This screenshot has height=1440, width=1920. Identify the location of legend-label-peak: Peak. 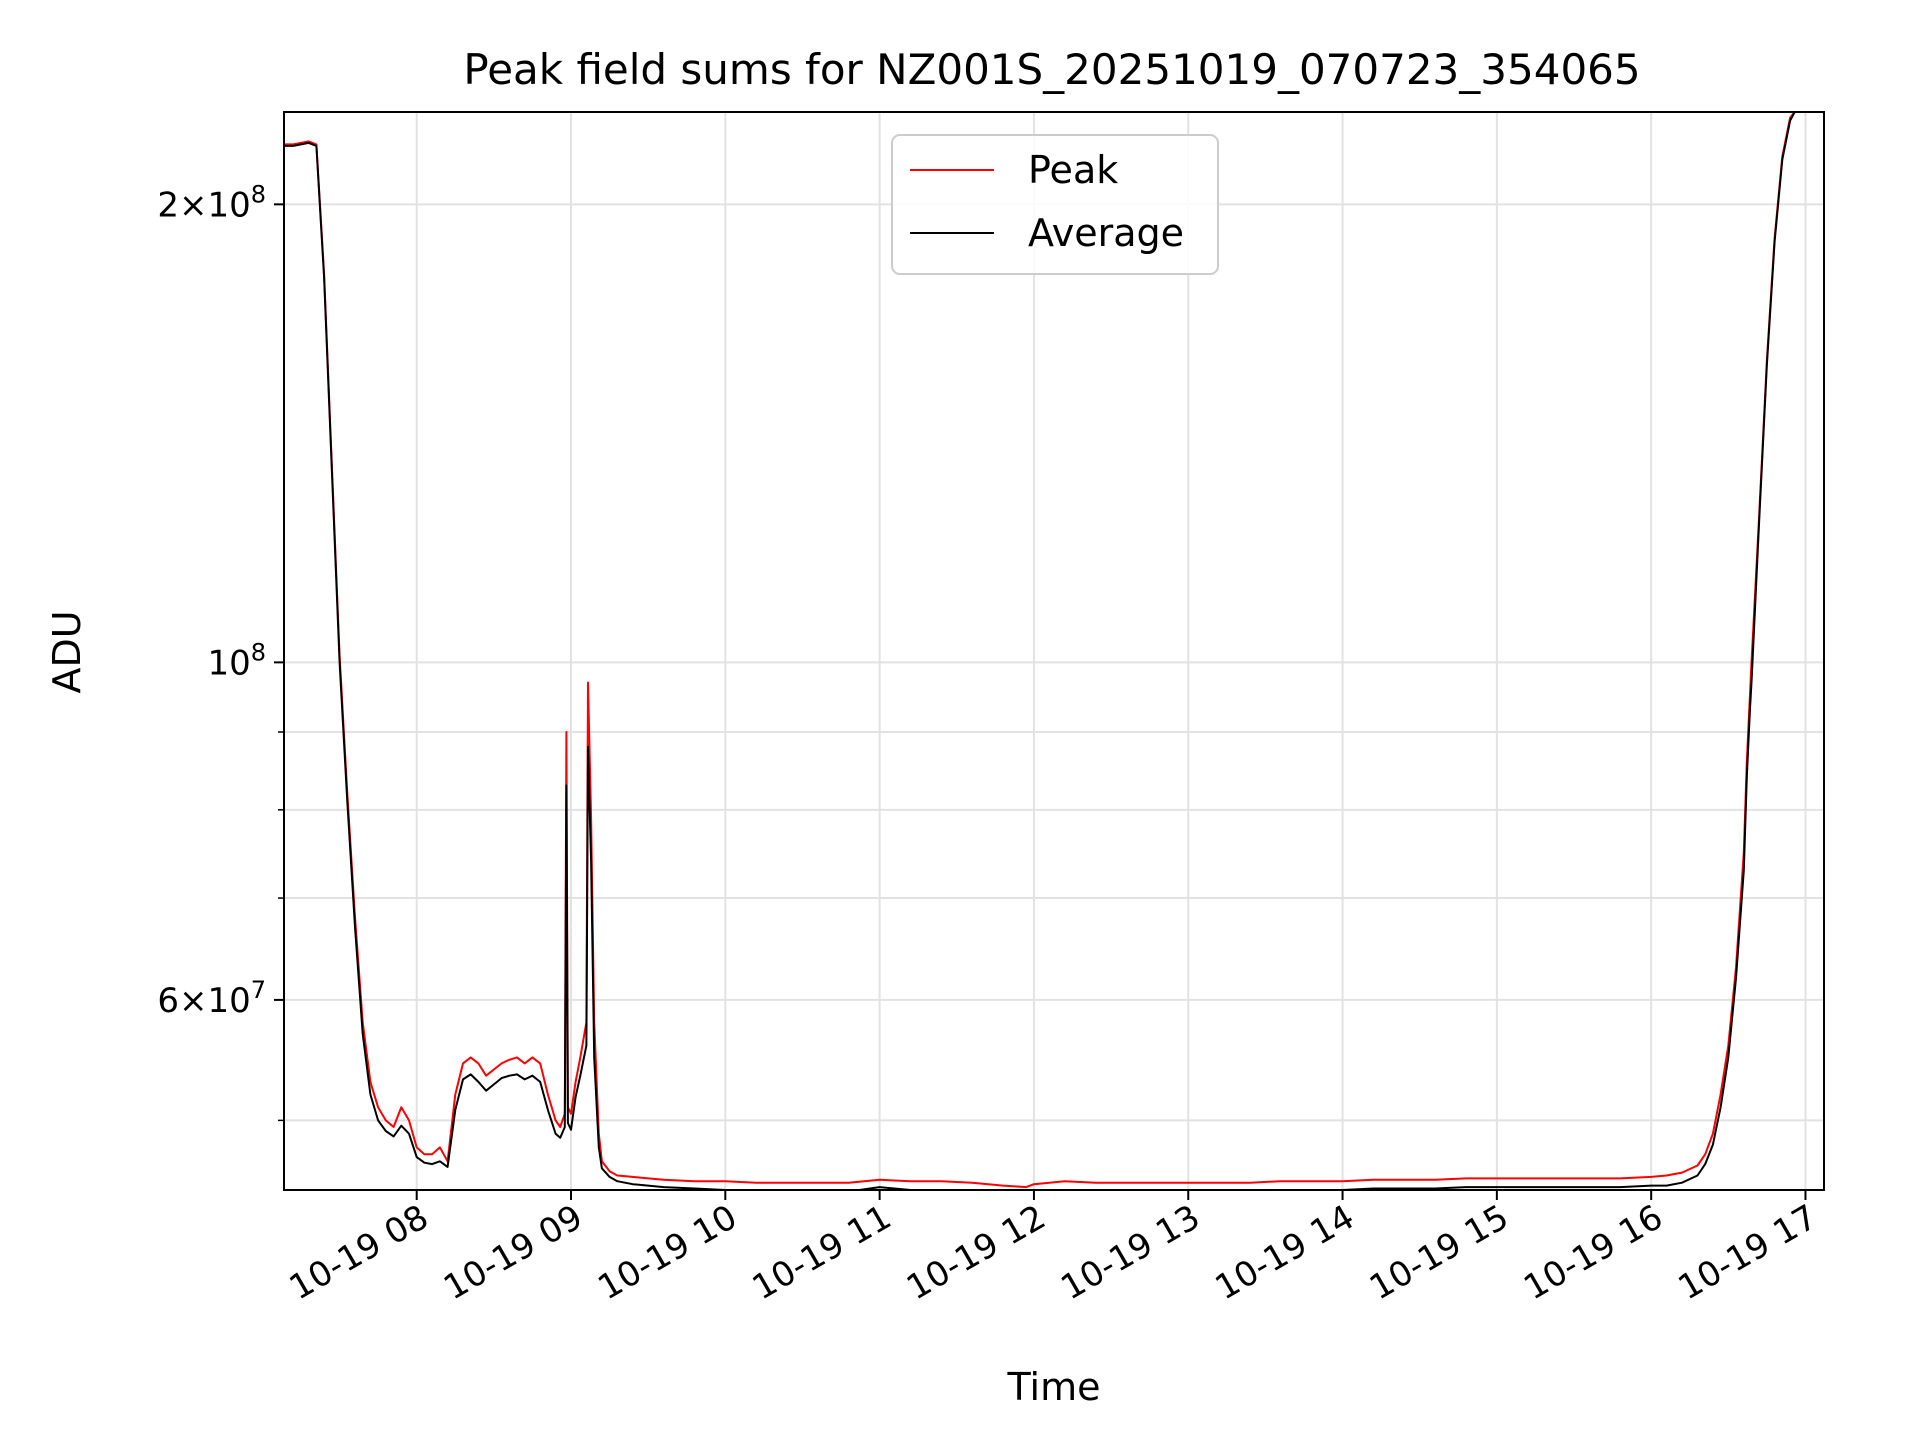
(1073, 170).